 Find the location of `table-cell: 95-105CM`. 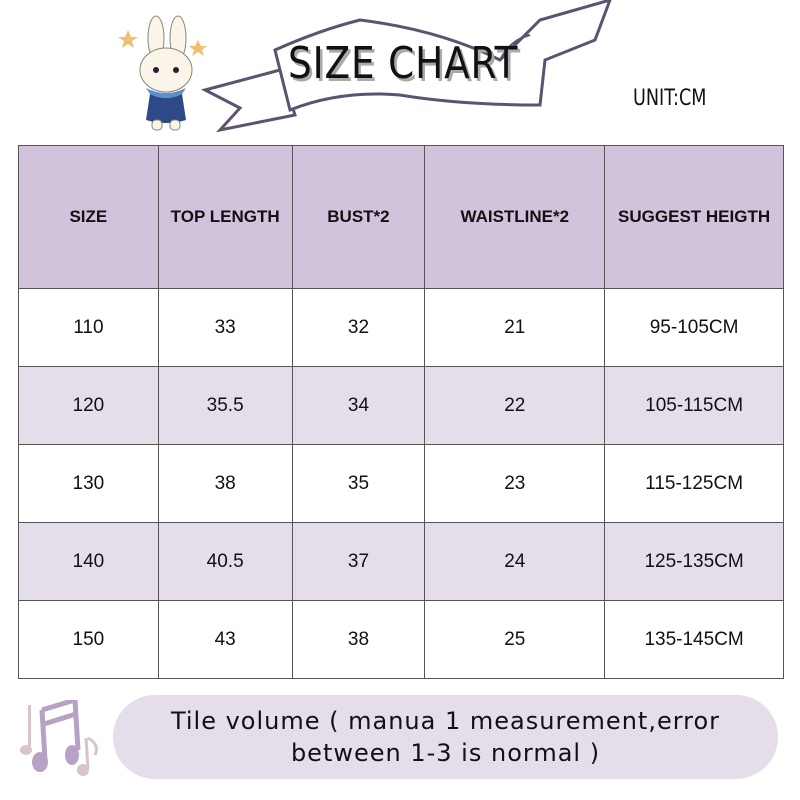

table-cell: 95-105CM is located at coordinates (694, 327).